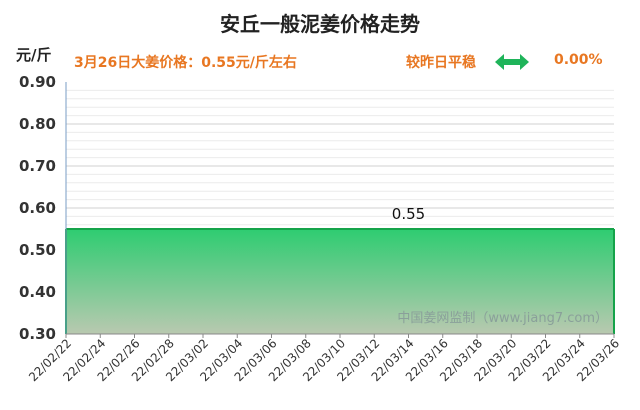  Describe the element at coordinates (37, 292) in the screenshot. I see `y-tick-label: 0.40` at that location.